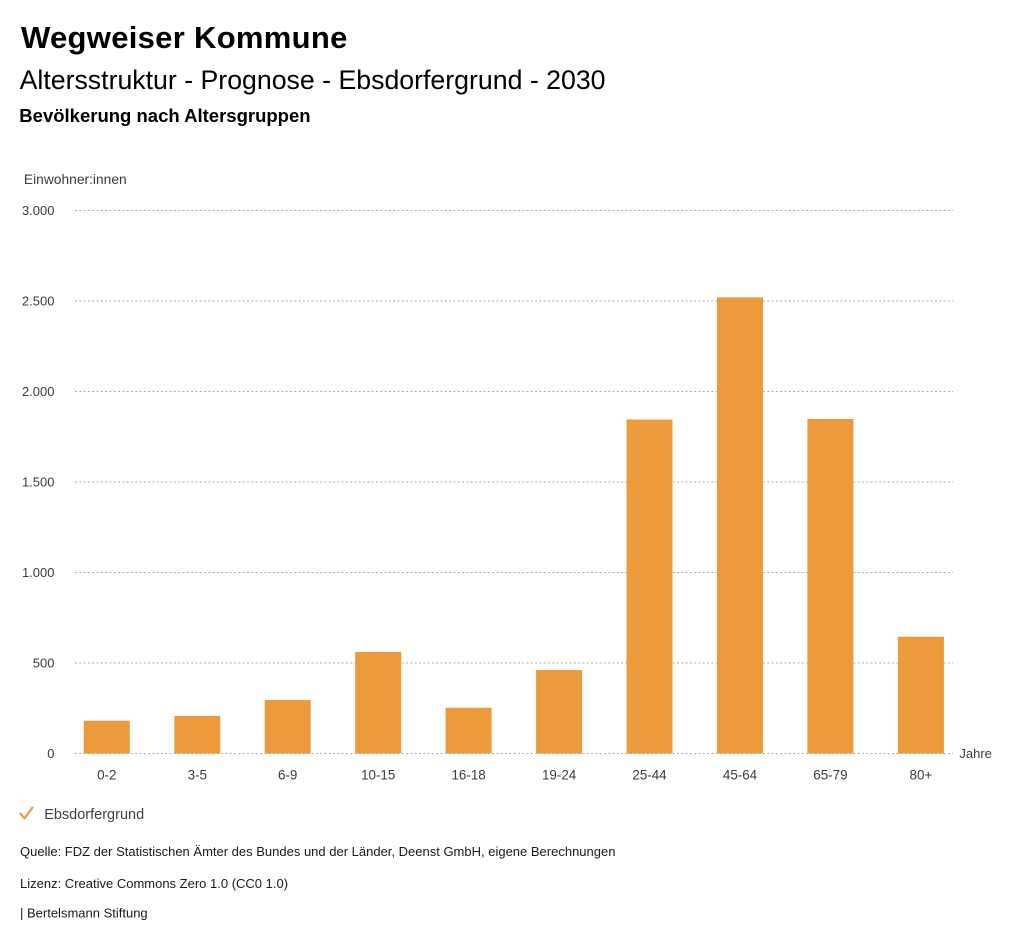 The width and height of the screenshot is (1024, 946). What do you see at coordinates (38, 572) in the screenshot?
I see `svg-text: 1.000` at bounding box center [38, 572].